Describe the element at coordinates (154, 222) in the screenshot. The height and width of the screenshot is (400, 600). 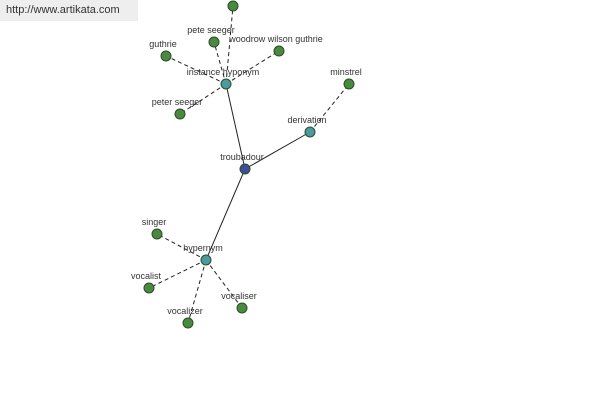
I see `node-label: singer` at that location.